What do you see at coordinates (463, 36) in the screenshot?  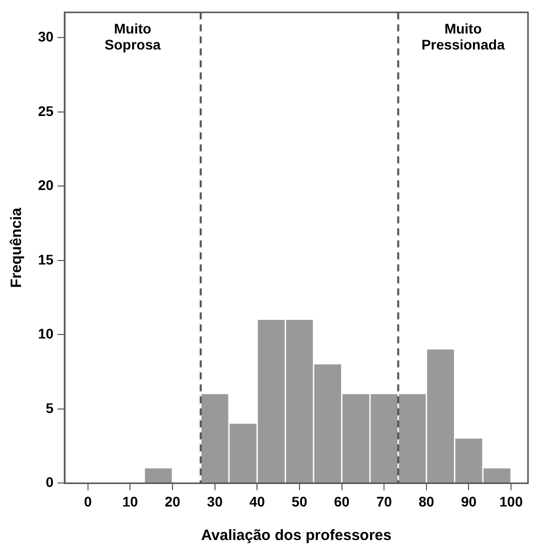 I see `ref-line-label: Muito Pressionada` at bounding box center [463, 36].